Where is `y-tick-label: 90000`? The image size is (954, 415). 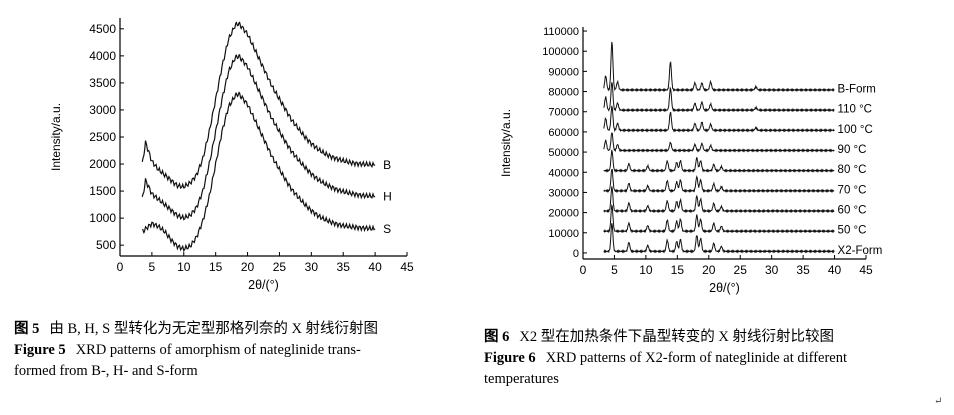
y-tick-label: 90000 is located at coordinates (563, 72).